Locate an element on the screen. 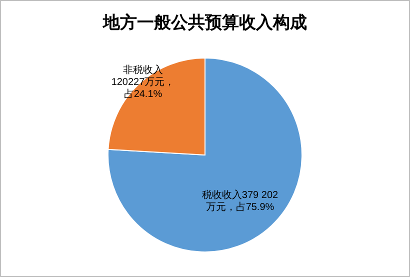 The image size is (410, 277). slice-label: 非税收入 is located at coordinates (143, 70).